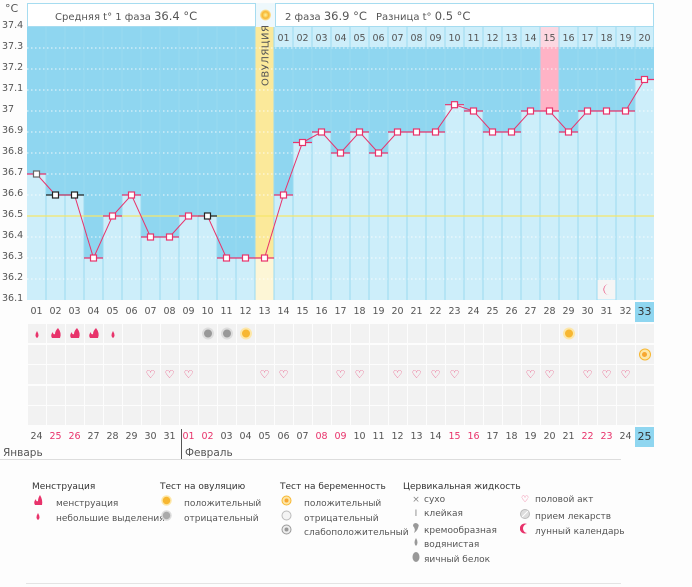 This screenshot has height=587, width=692. What do you see at coordinates (423, 16) in the screenshot?
I see `temperature-difference: Разница t° 0.5 °C` at bounding box center [423, 16].